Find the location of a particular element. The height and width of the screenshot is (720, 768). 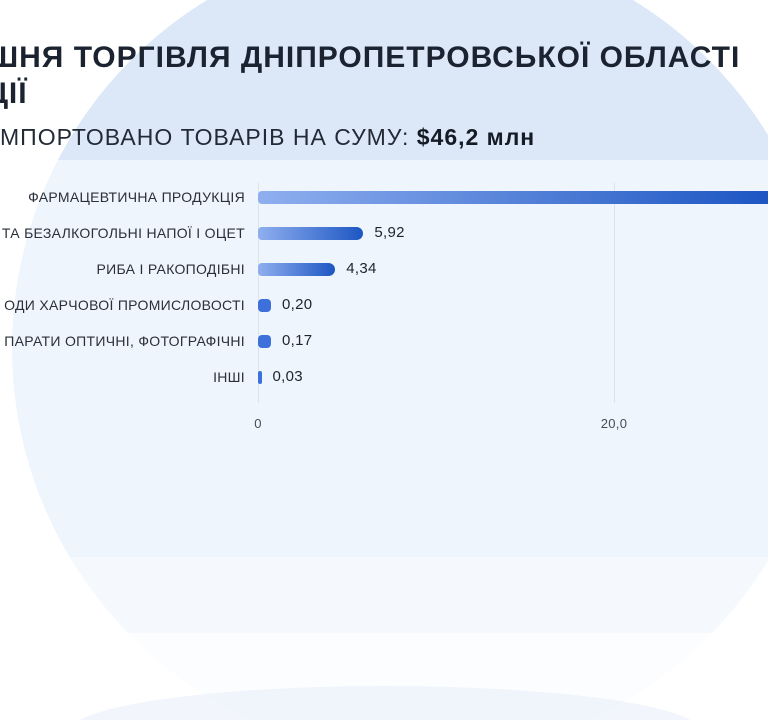

category-label: ТА БЕЗАЛКОГОЛЬНІ НАПОЇ І ОЦЕТ is located at coordinates (123, 233).